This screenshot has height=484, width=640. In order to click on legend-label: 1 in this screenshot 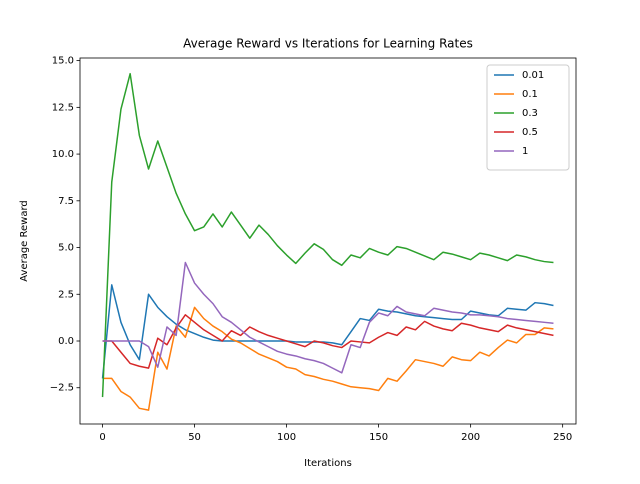, I will do `click(525, 151)`.